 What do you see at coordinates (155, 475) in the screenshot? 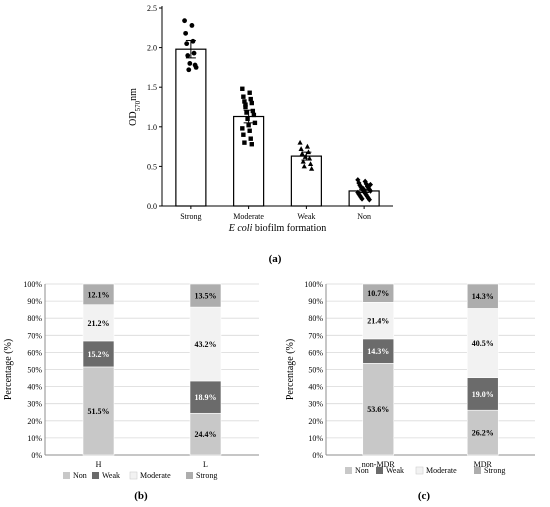
I see `legend-label-moderate: Moderate` at bounding box center [155, 475].